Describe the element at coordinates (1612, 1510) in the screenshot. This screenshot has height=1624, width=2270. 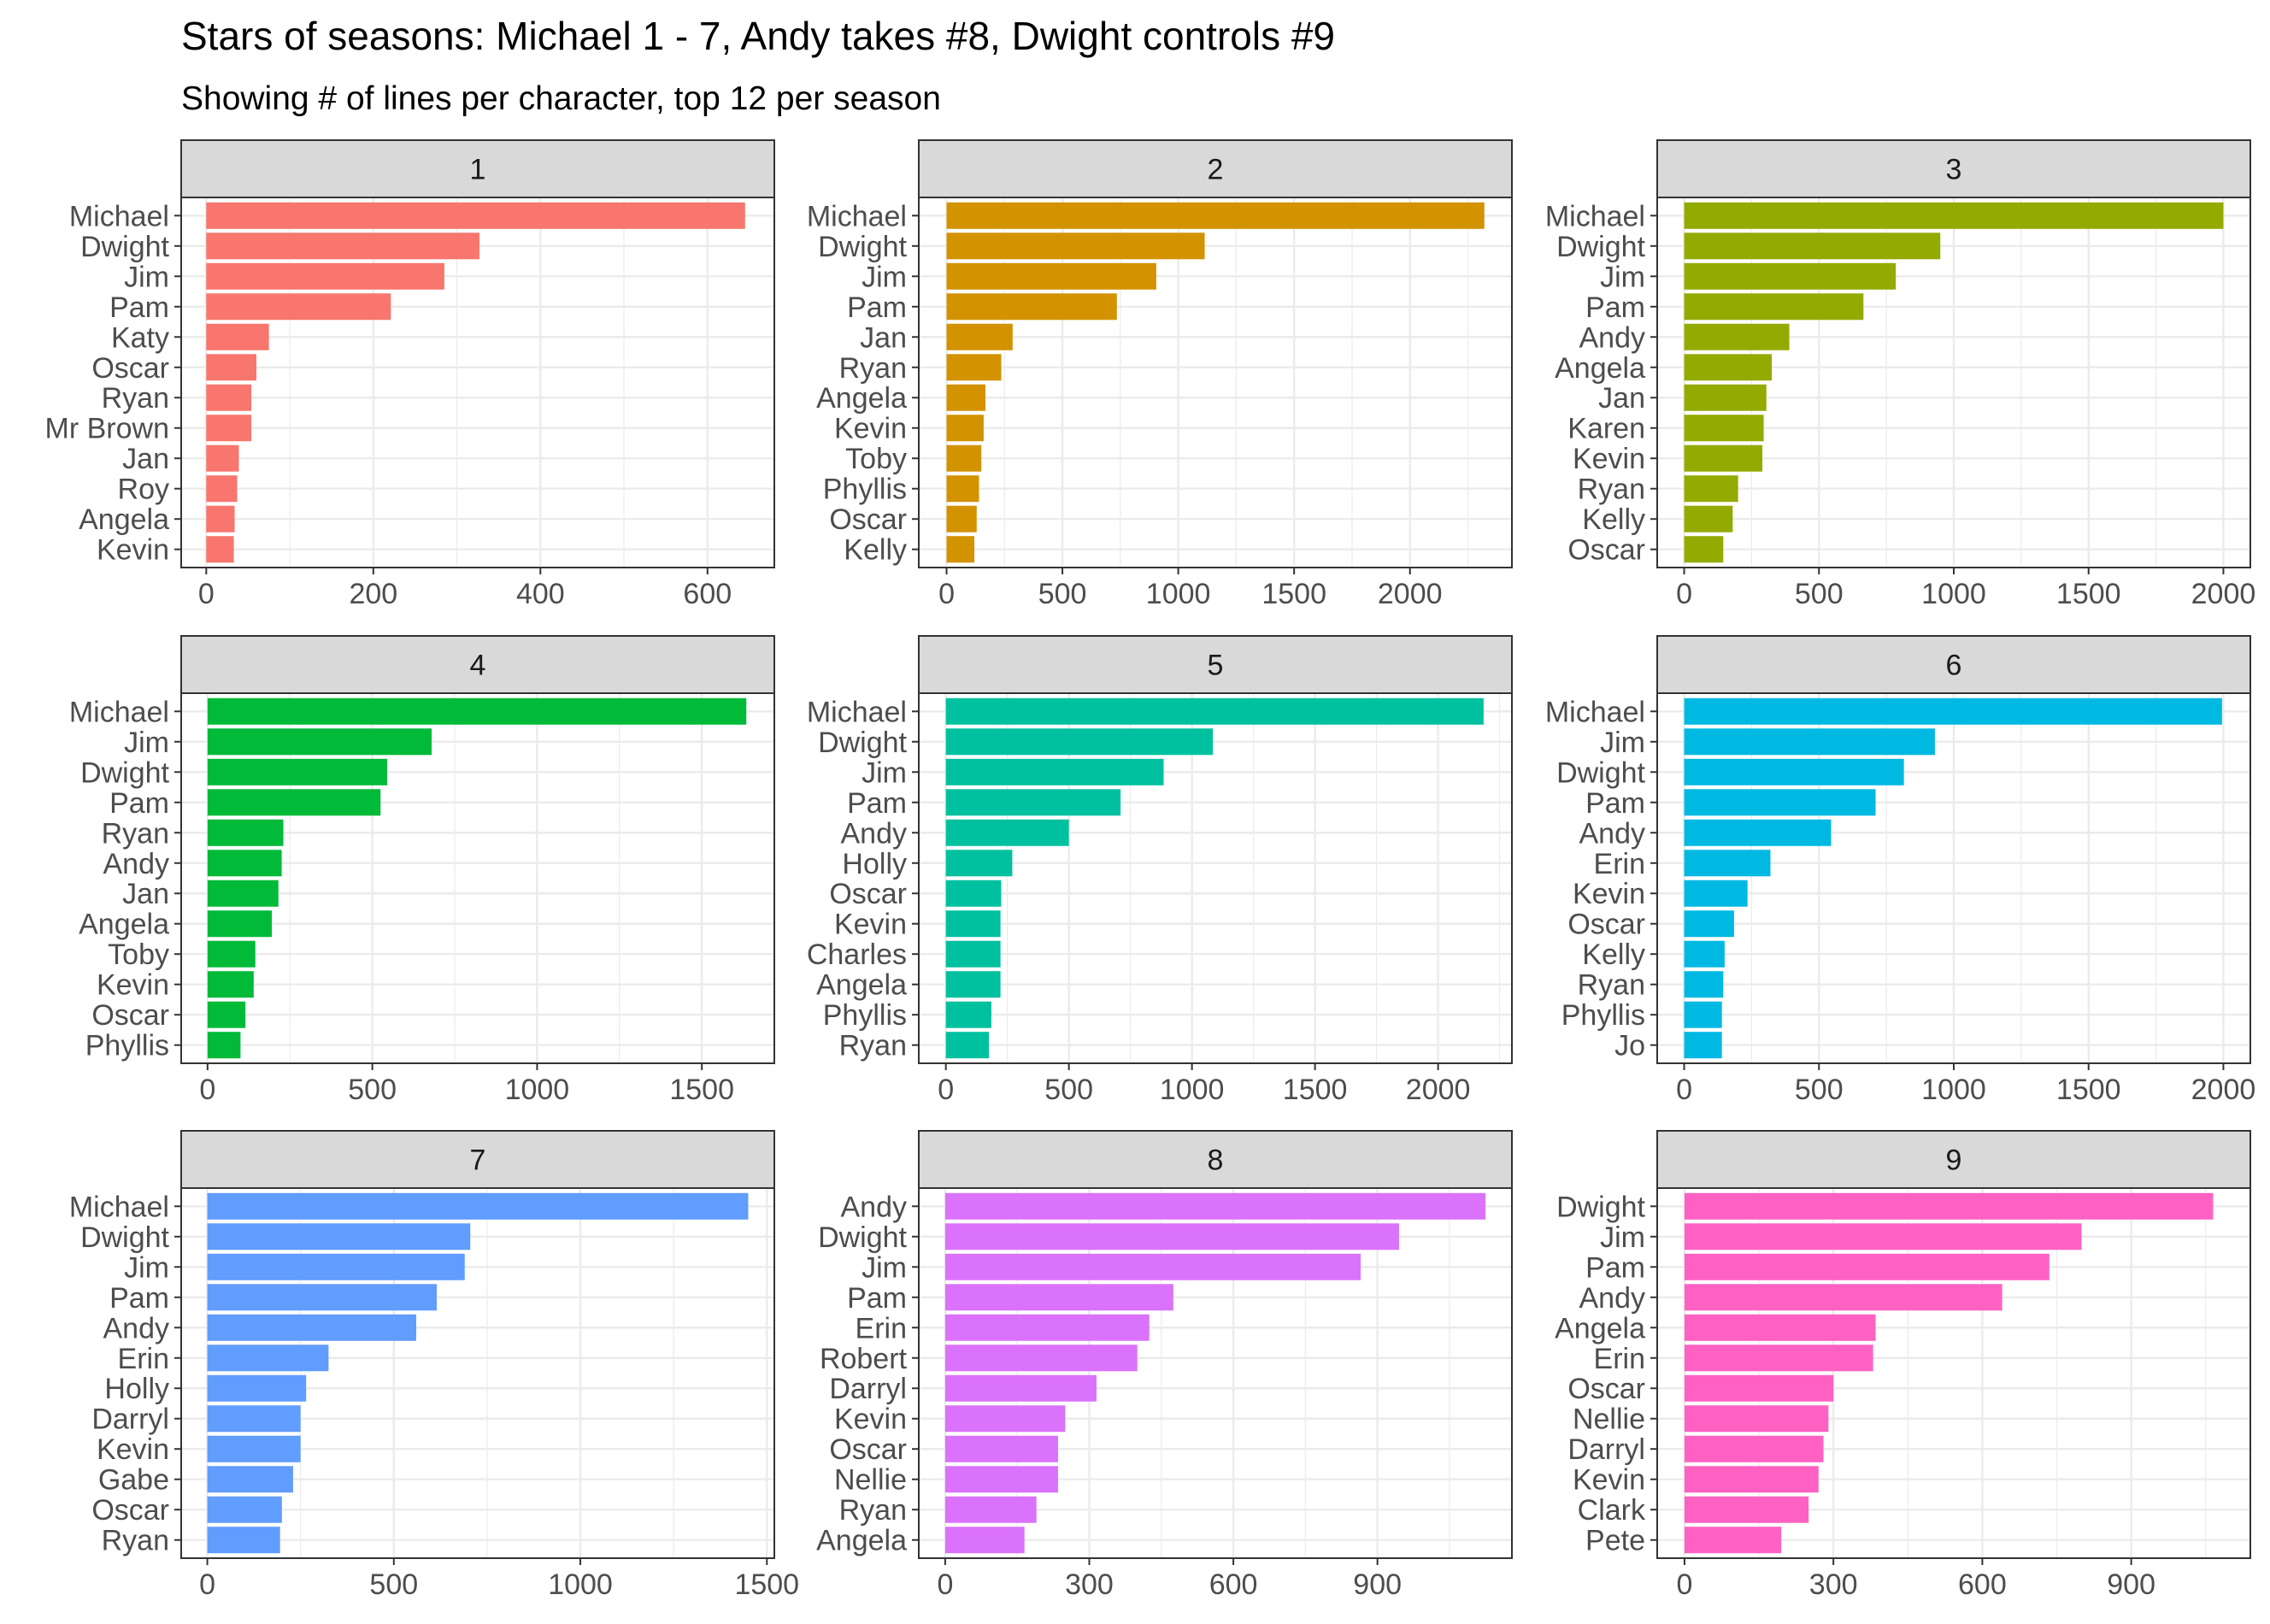
I see `y-tick-label: Clark` at that location.